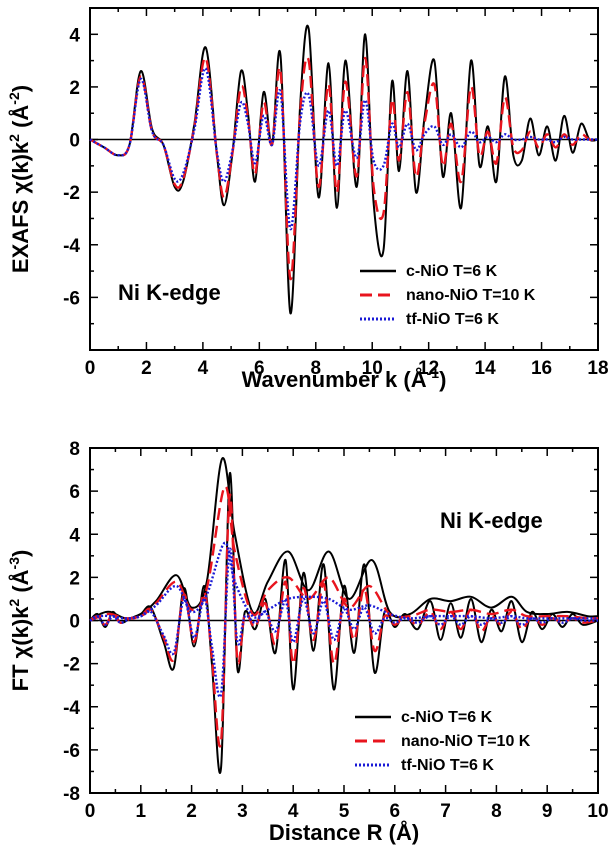 This screenshot has width=613, height=857. Describe the element at coordinates (486, 368) in the screenshot. I see `x-tick-label: 14` at that location.